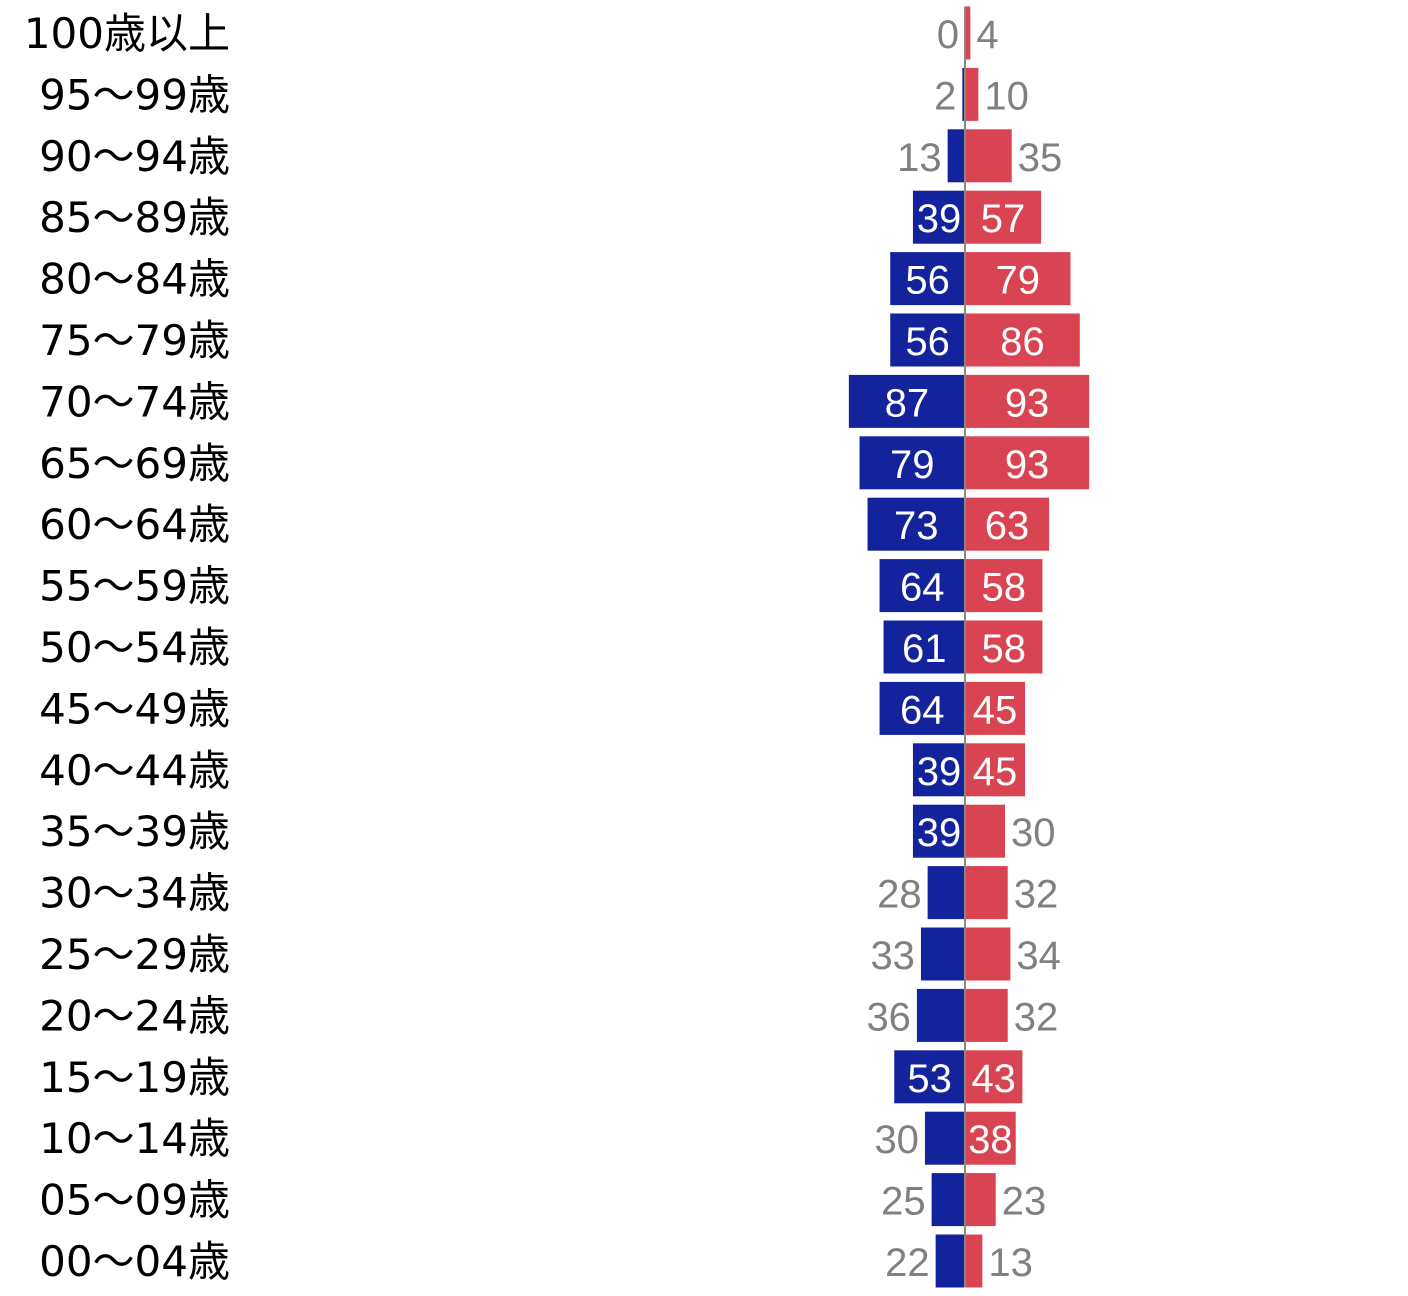 The height and width of the screenshot is (1296, 1408). What do you see at coordinates (134, 94) in the screenshot?
I see `age-label: 95～99歳` at bounding box center [134, 94].